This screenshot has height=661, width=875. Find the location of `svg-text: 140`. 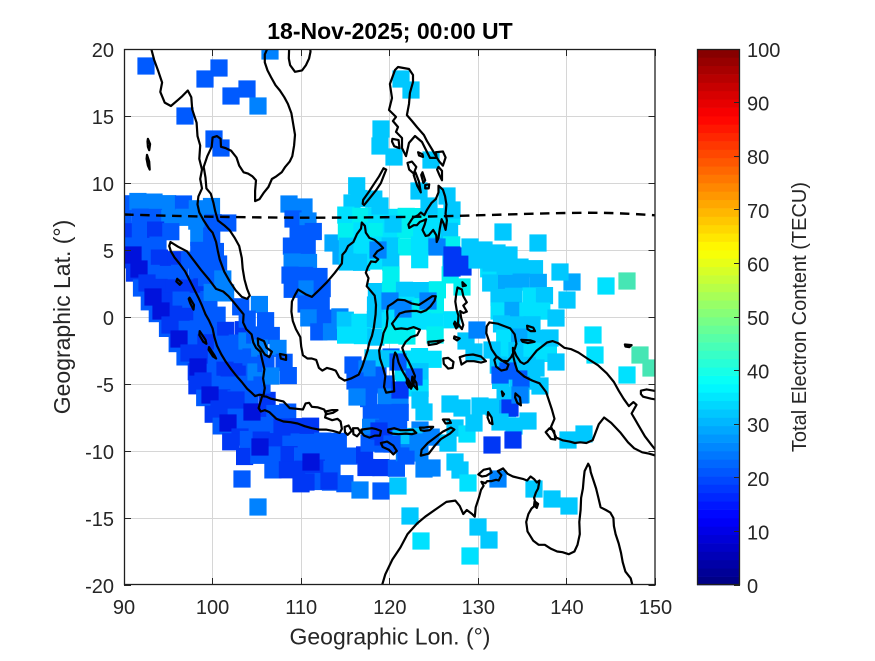

svg-text: 140 is located at coordinates (566, 608).